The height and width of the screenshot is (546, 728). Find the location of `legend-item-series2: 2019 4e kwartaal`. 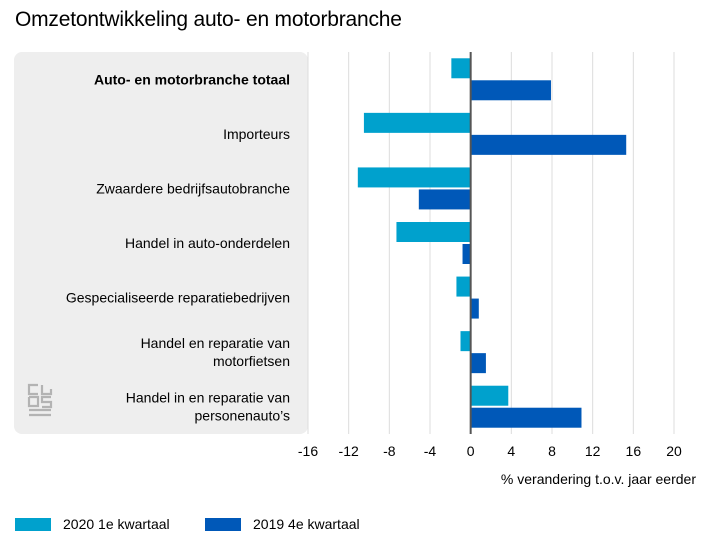

legend-item-series2: 2019 4e kwartaal is located at coordinates (282, 524).